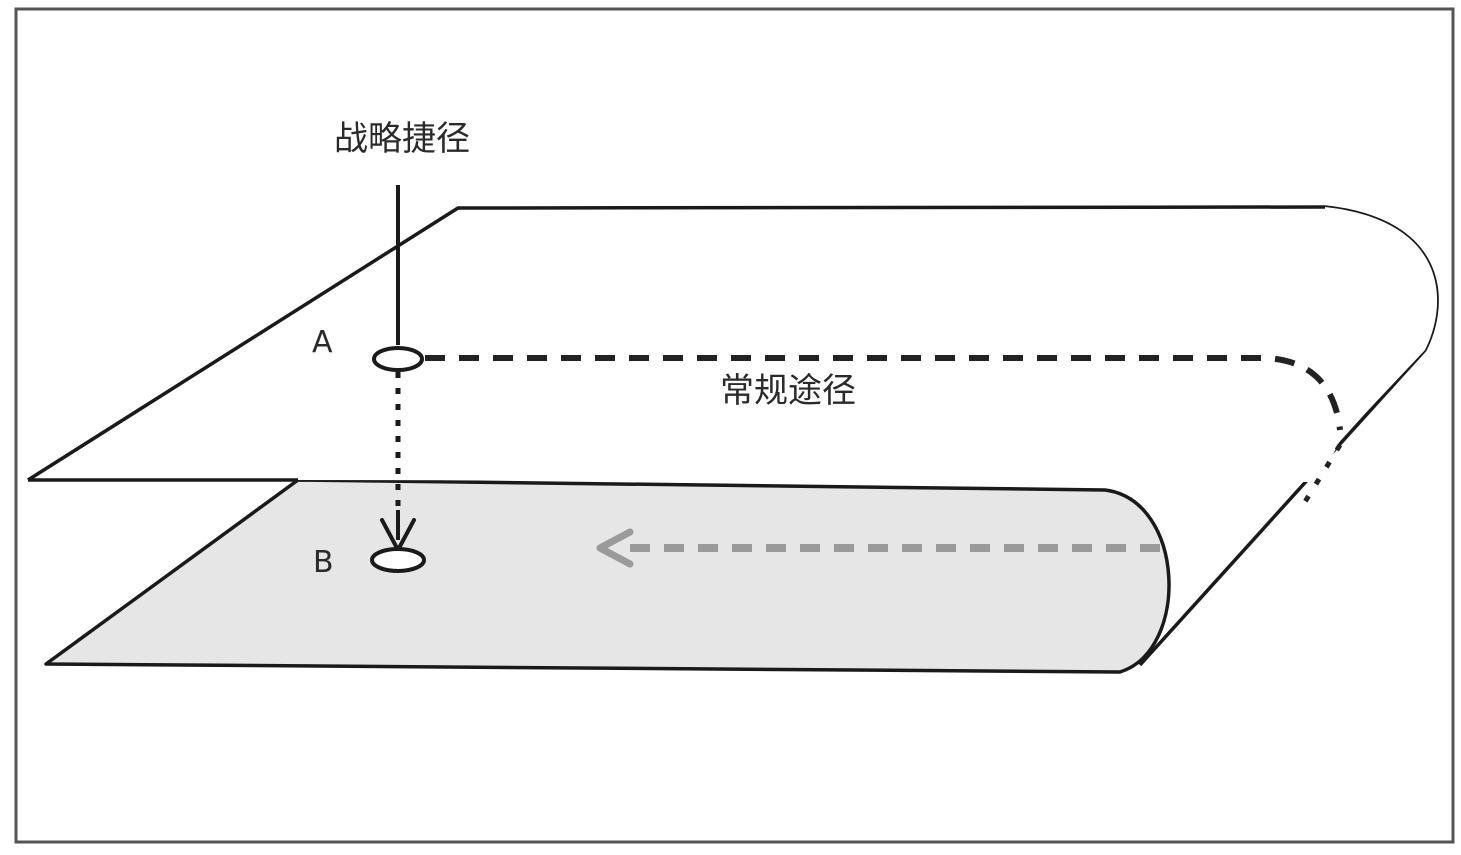  Describe the element at coordinates (1320, 477) in the screenshot. I see `regular-path-fold-dots` at that location.